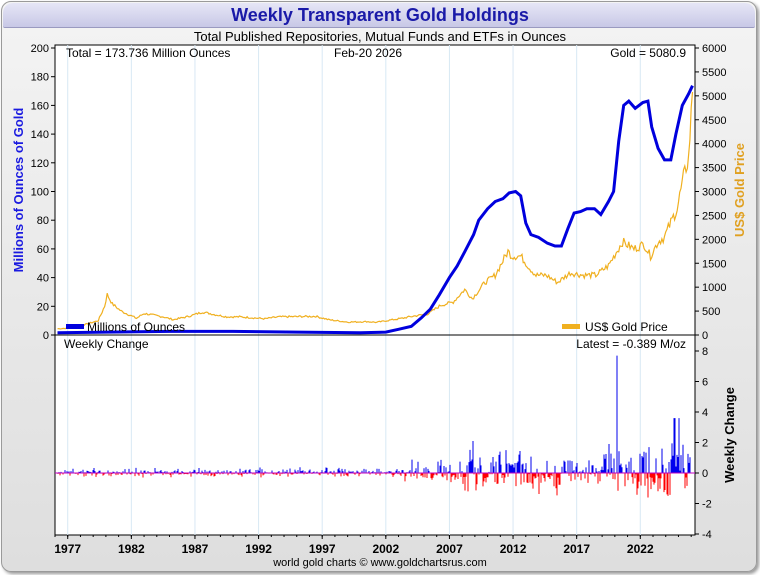 The height and width of the screenshot is (575, 760). Describe the element at coordinates (148, 53) in the screenshot. I see `total-annotation: Total = 173.736 Million Ounces` at that location.